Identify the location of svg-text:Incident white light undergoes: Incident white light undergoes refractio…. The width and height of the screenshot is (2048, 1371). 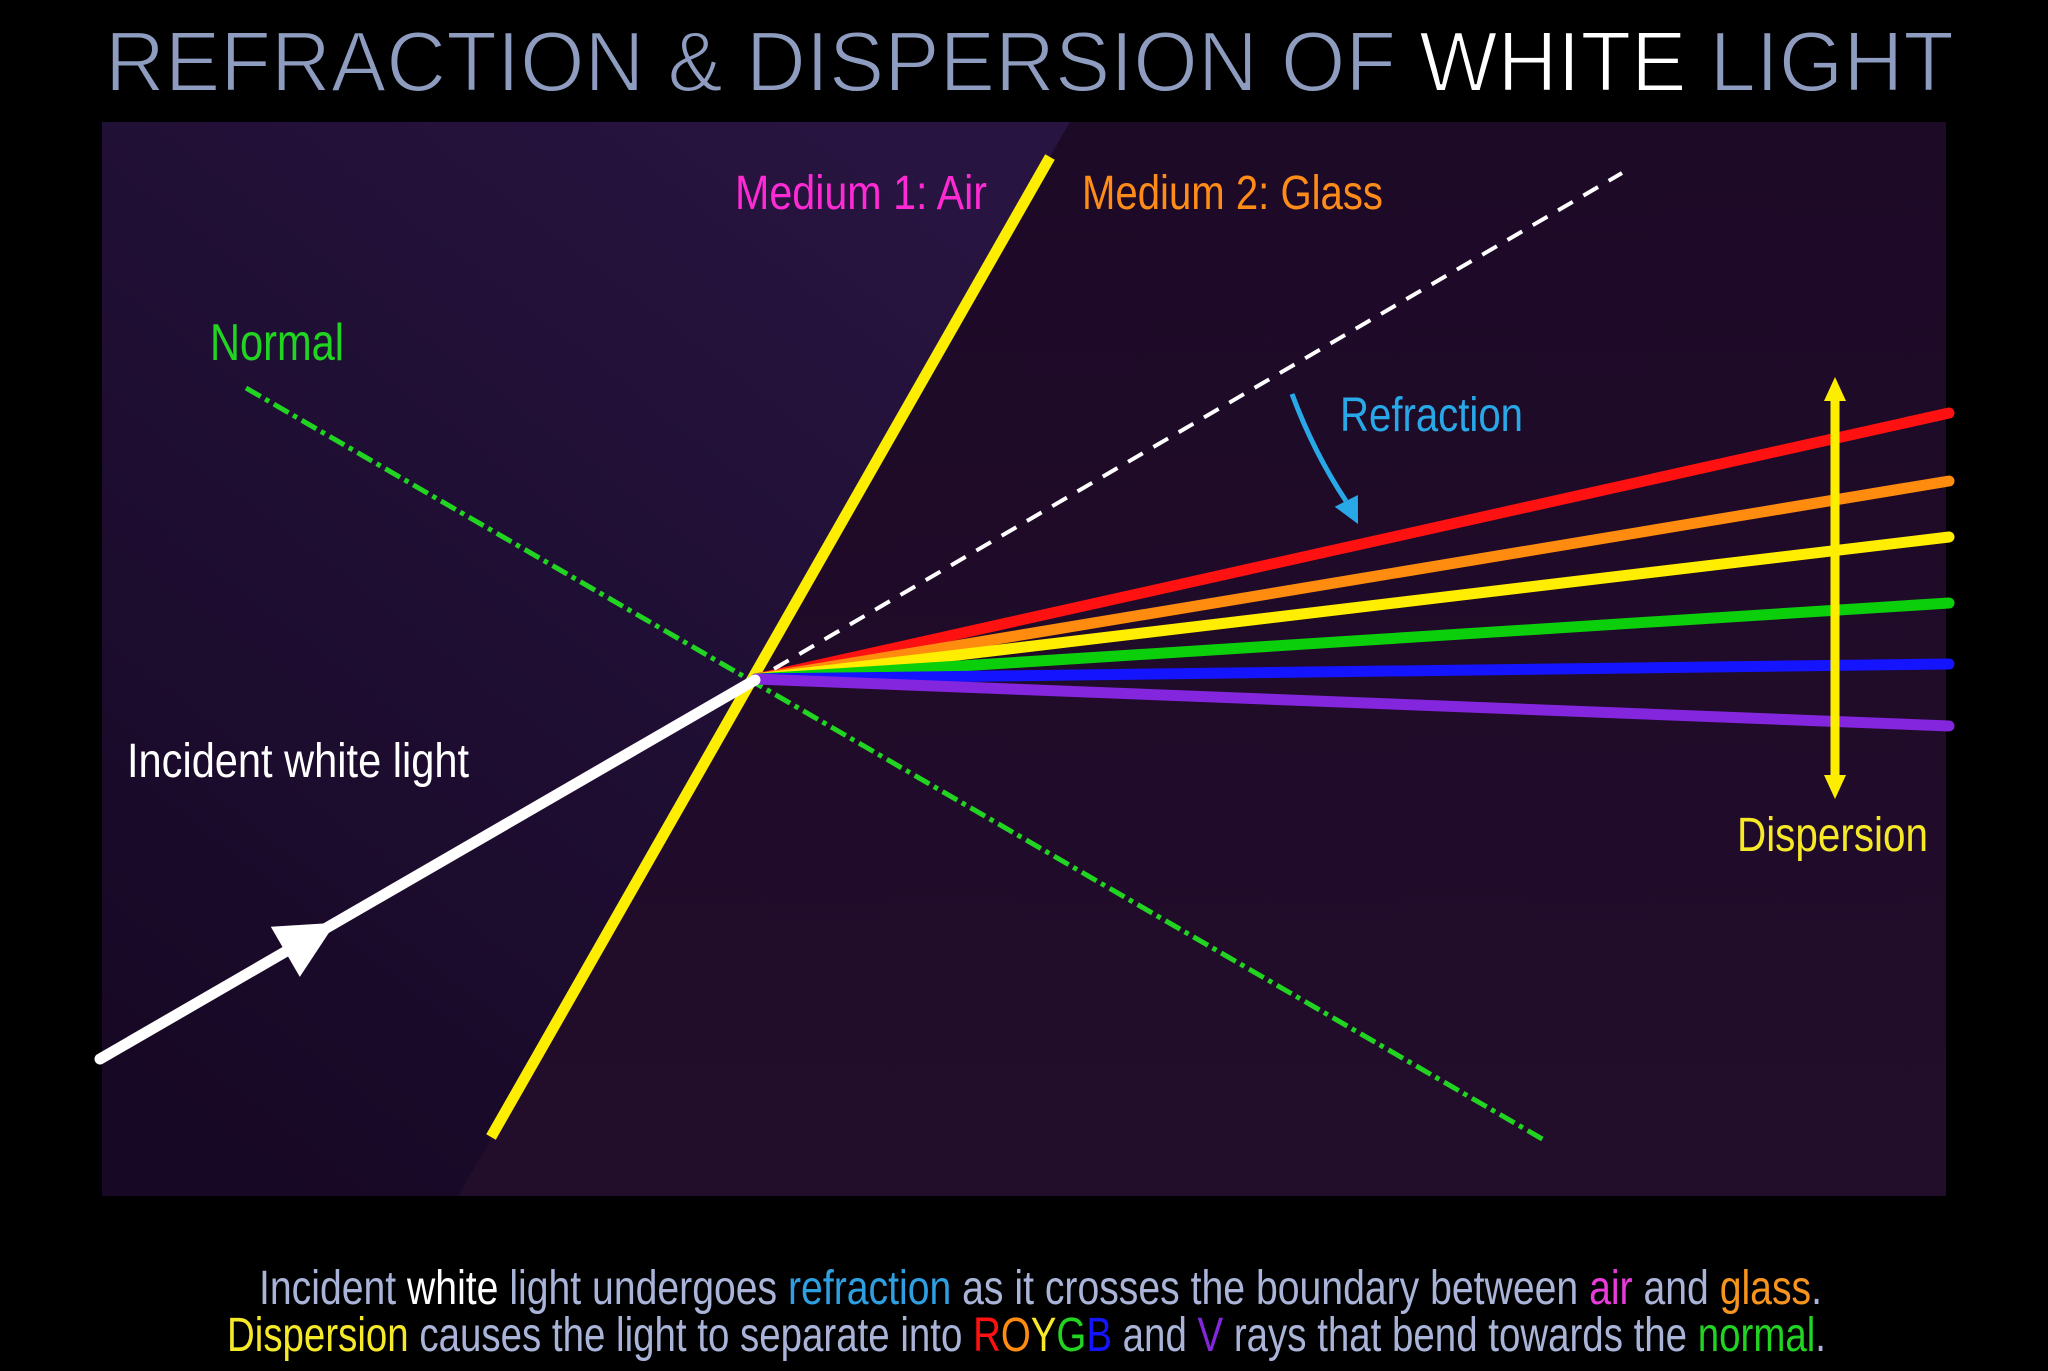
(1040, 1288).